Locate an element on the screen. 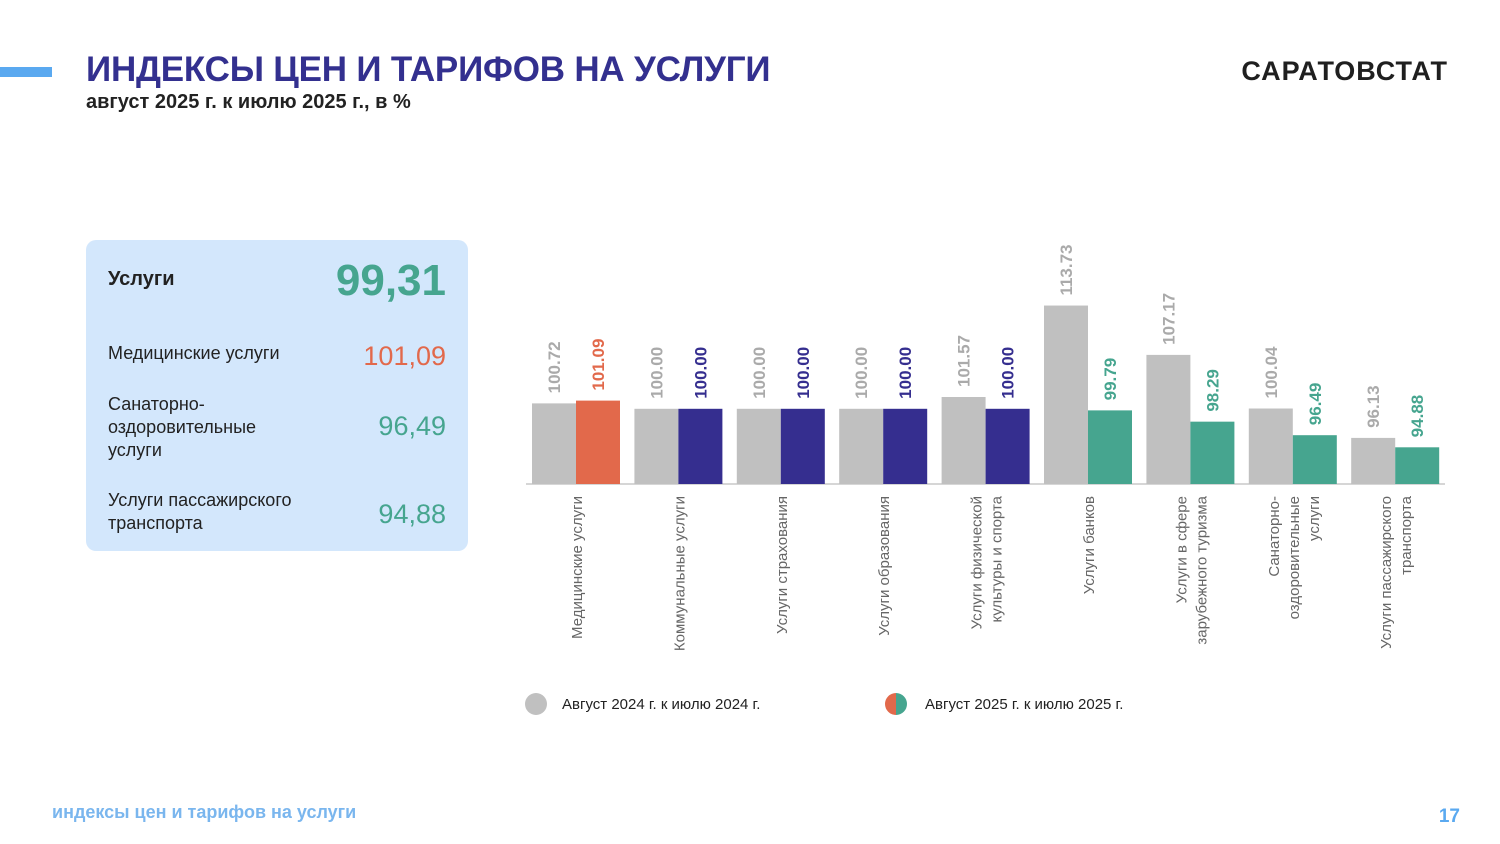 The width and height of the screenshot is (1500, 844). category-label: транспорта is located at coordinates (1406, 535).